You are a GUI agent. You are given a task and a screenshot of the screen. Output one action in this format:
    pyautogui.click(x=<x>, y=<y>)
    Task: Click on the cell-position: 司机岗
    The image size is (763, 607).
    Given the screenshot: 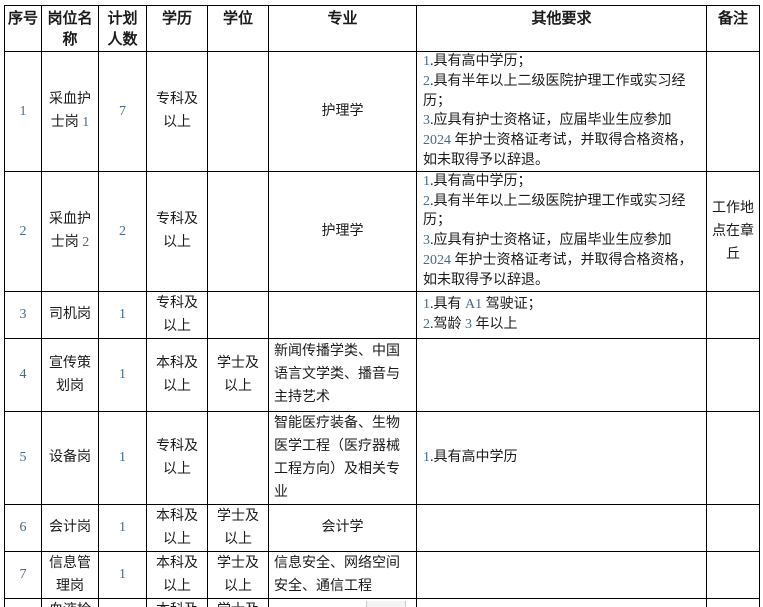 What is the action you would take?
    pyautogui.click(x=70, y=314)
    